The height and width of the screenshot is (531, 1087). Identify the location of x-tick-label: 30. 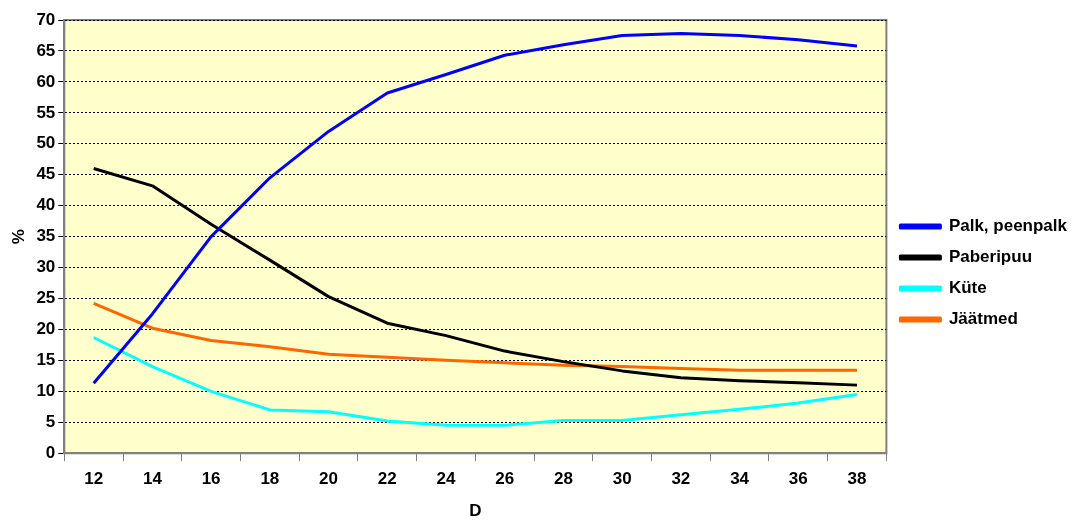
(622, 479).